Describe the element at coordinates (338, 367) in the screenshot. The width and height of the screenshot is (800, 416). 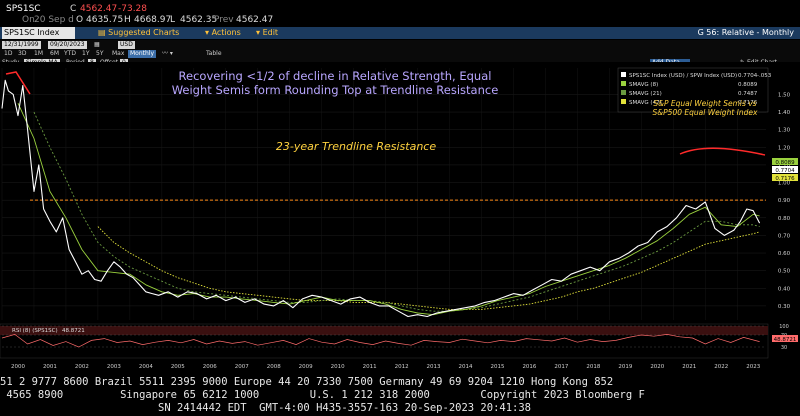
I see `x-tick-label: 2010` at that location.